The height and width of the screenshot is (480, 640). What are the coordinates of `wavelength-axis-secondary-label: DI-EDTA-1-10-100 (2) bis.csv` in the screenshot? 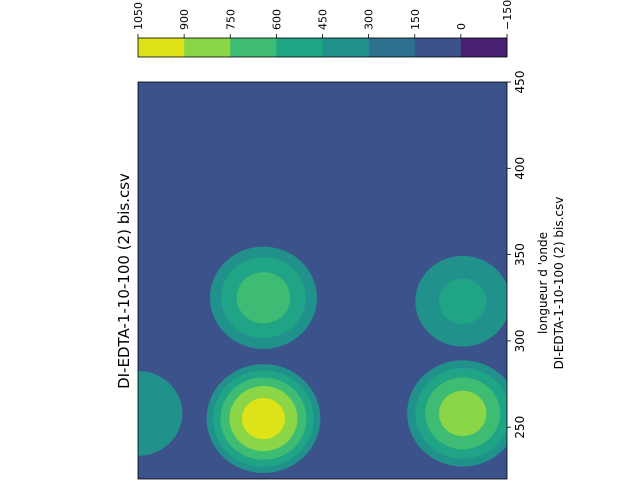 It's located at (559, 283).